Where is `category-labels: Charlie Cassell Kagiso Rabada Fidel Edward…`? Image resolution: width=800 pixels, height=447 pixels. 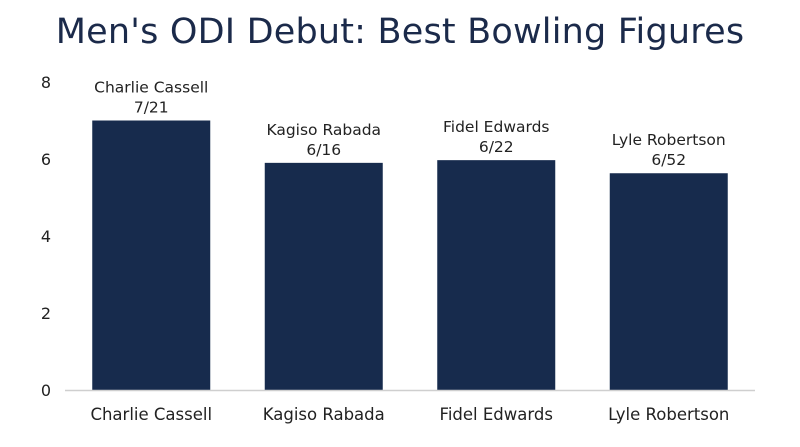
category-labels: Charlie Cassell Kagiso Rabada Fidel Edward… is located at coordinates (409, 414).